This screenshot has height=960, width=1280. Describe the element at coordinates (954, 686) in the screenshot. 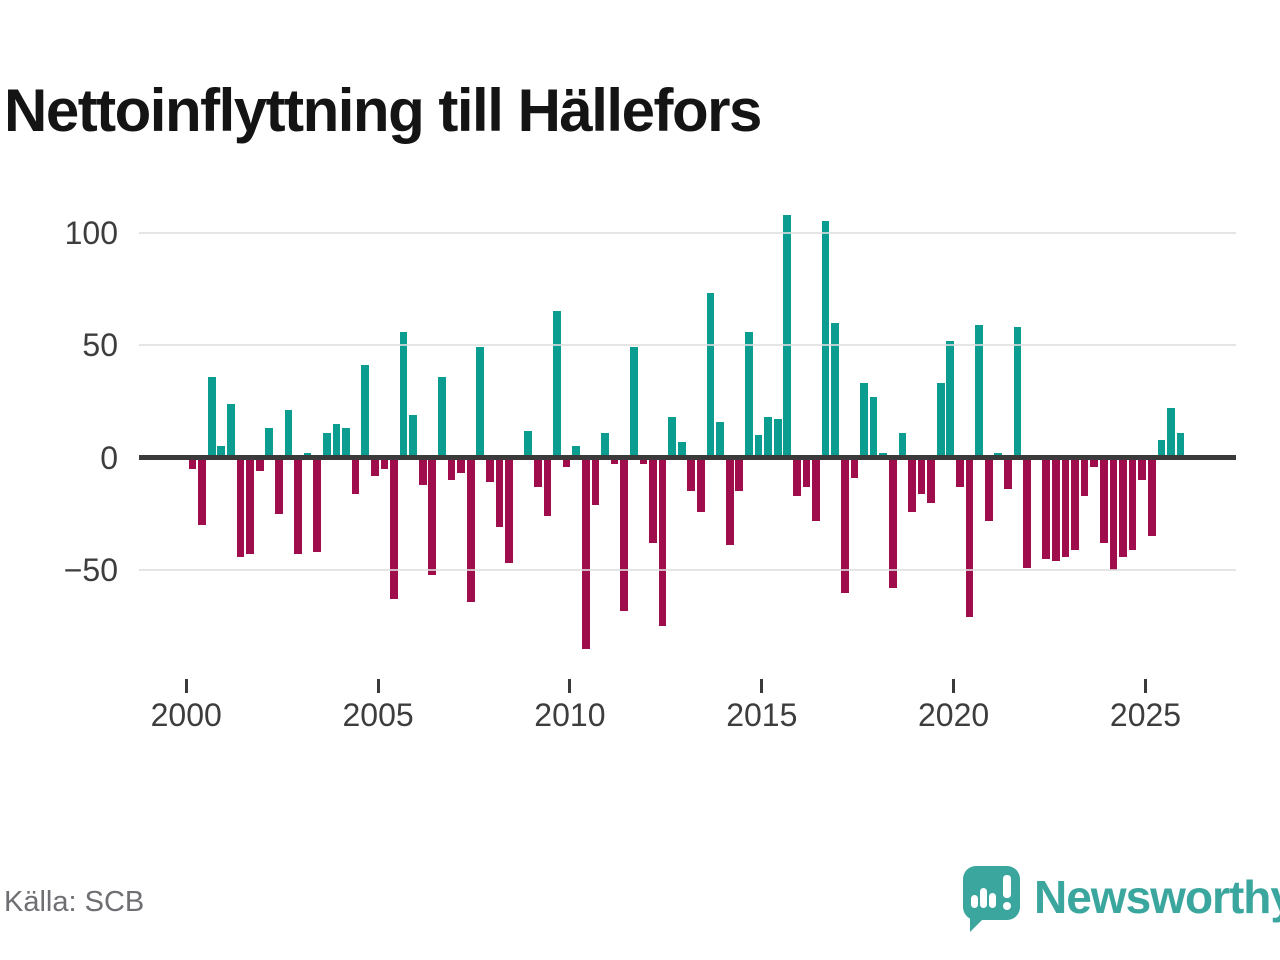

I see `x-tick-2020` at that location.